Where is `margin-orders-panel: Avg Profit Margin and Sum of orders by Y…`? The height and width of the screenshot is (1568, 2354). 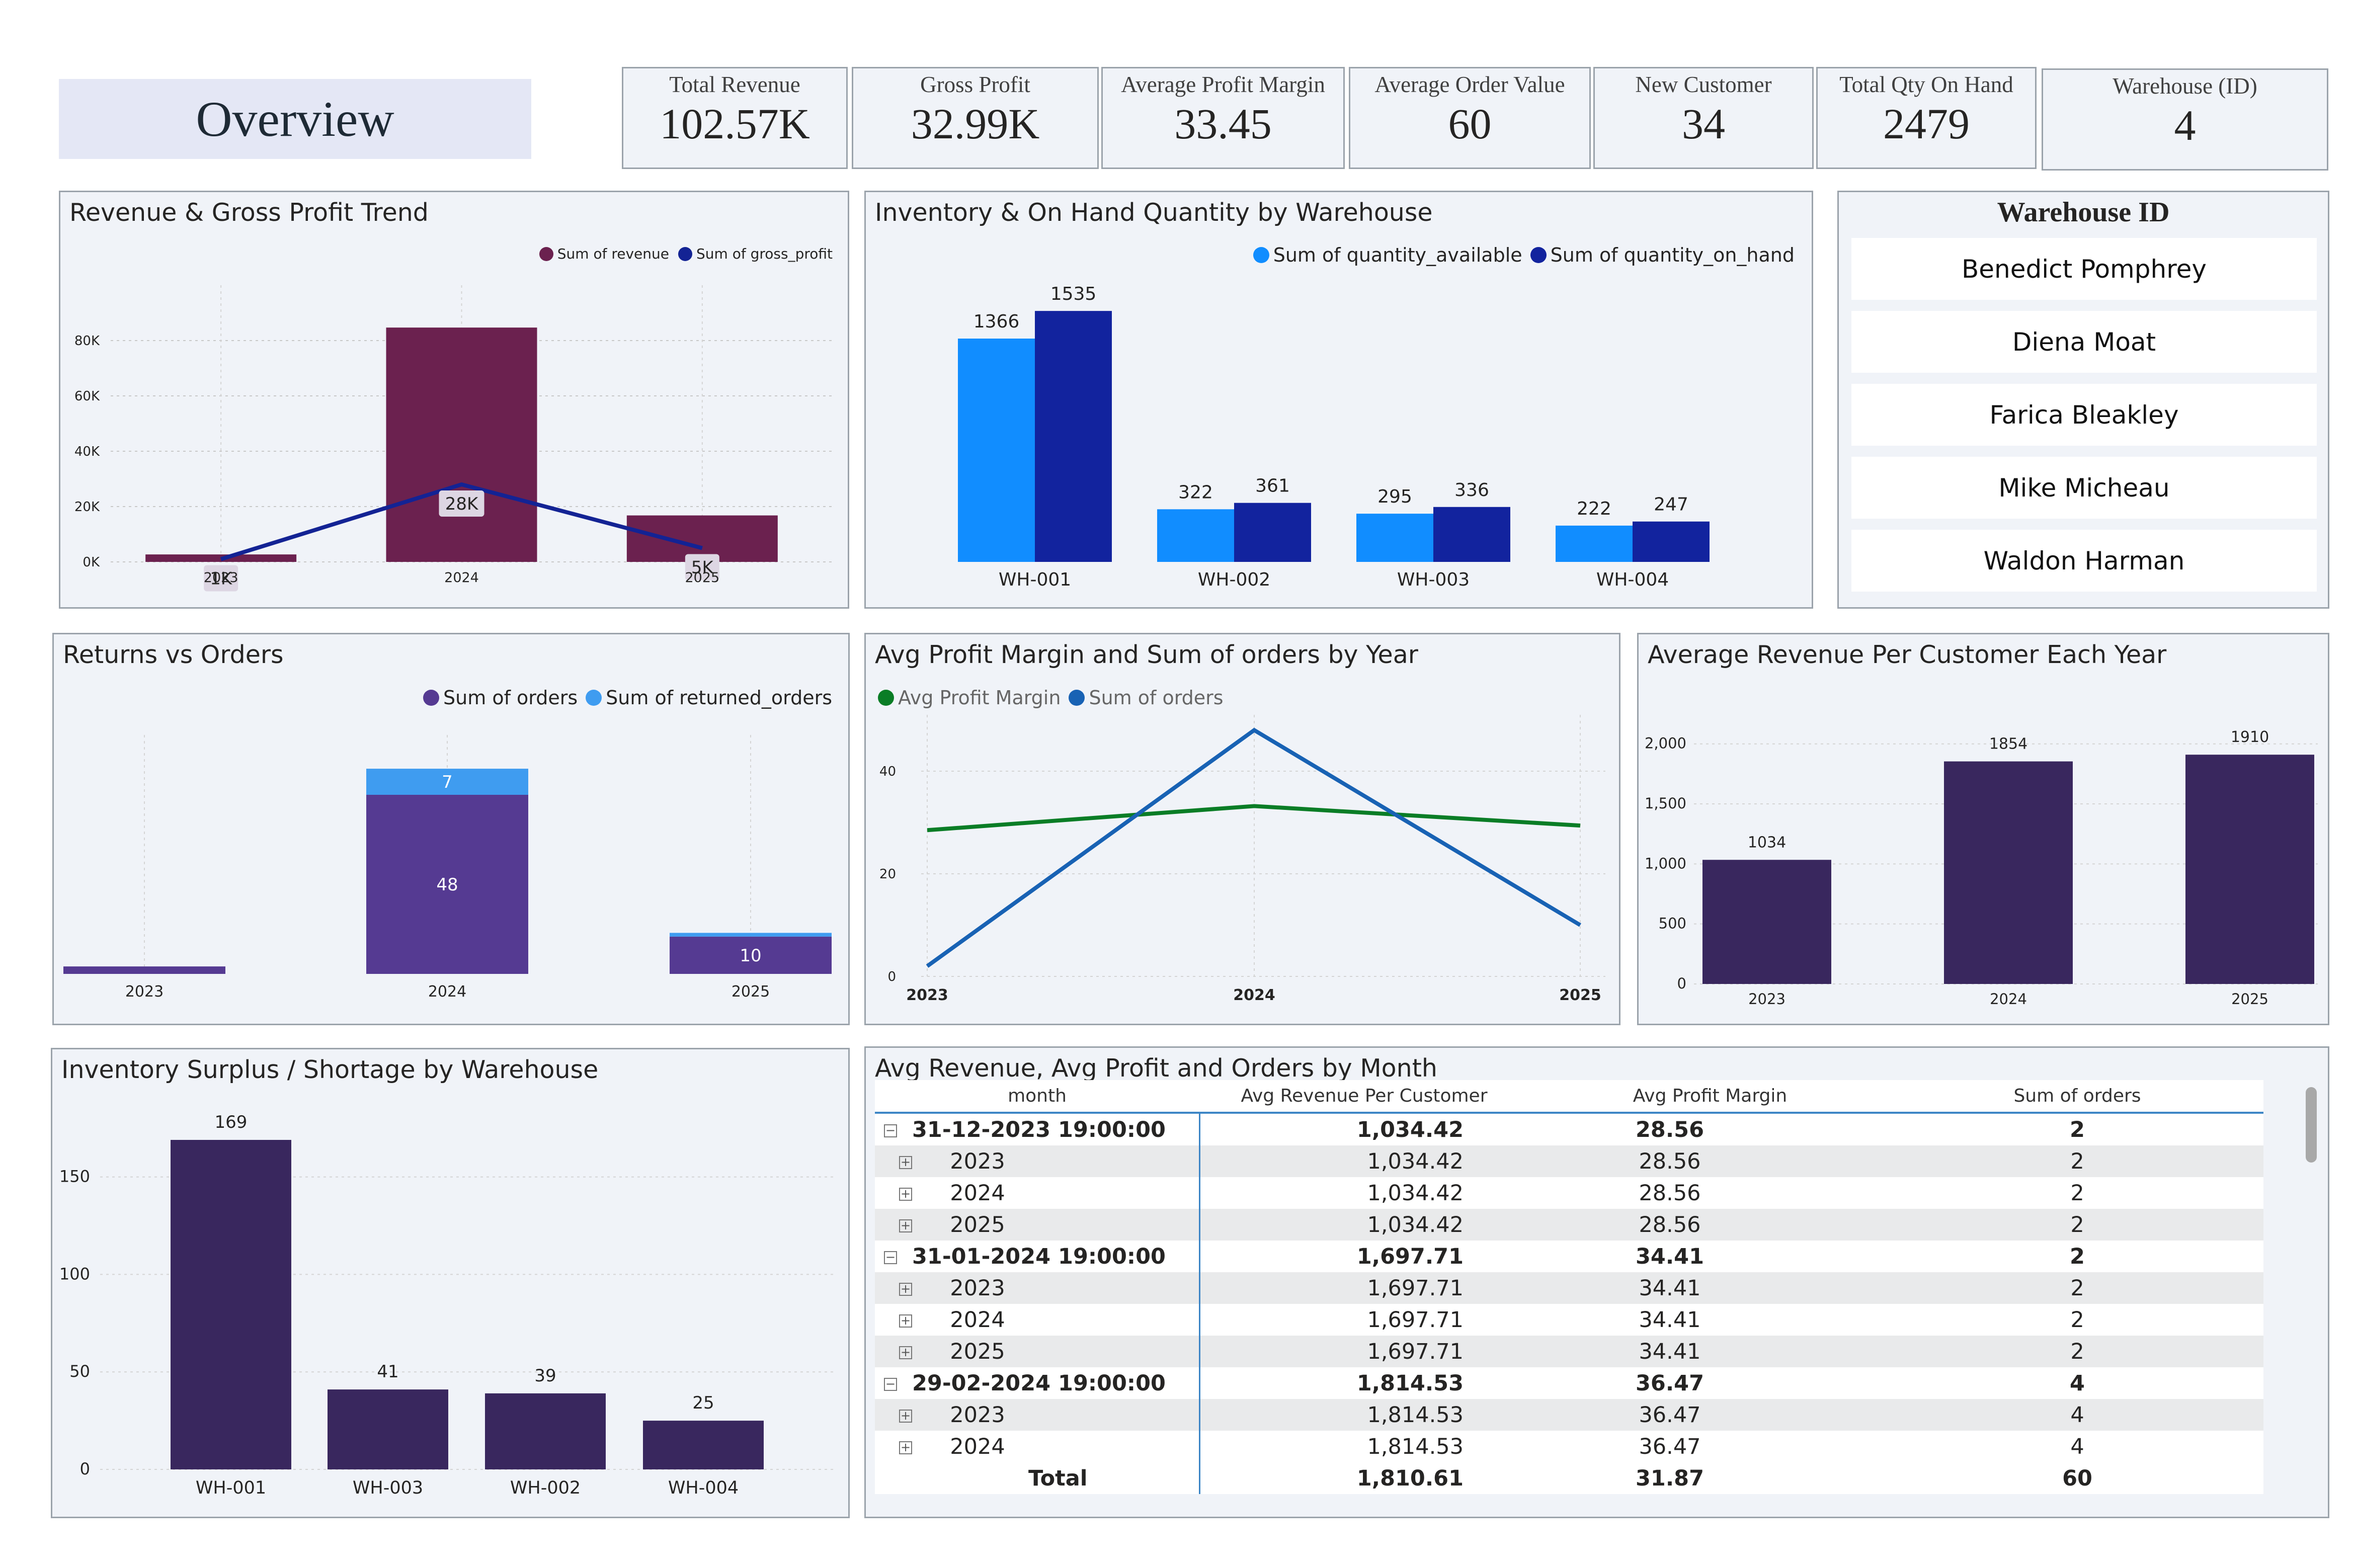
margin-orders-panel: Avg Profit Margin and Sum of orders by Y… is located at coordinates (1242, 829).